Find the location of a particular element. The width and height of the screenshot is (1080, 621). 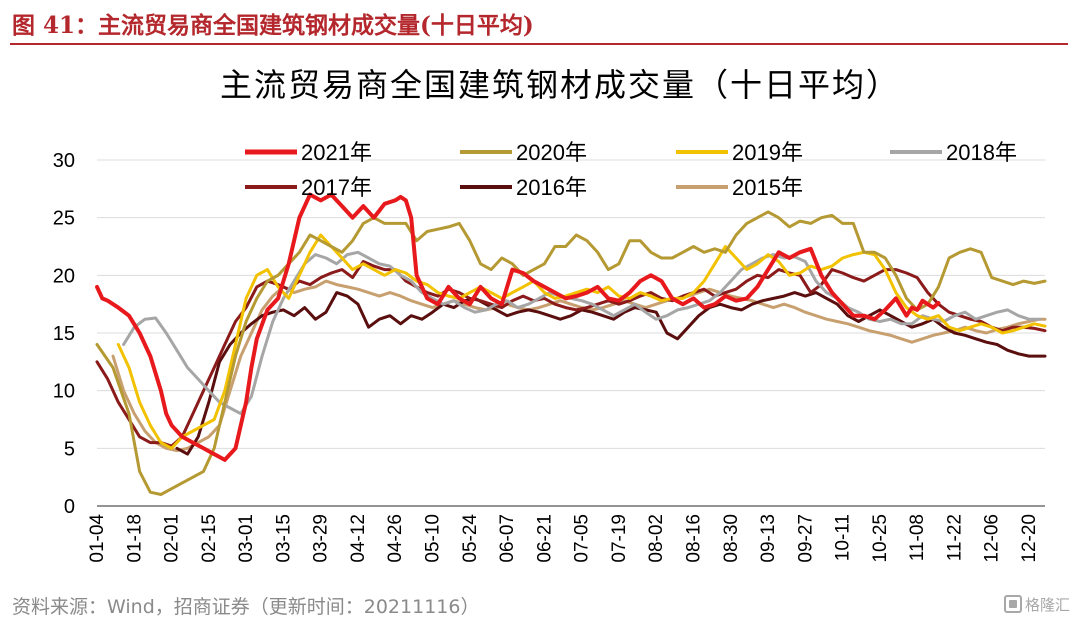

legend-label: 2018年 is located at coordinates (981, 152).